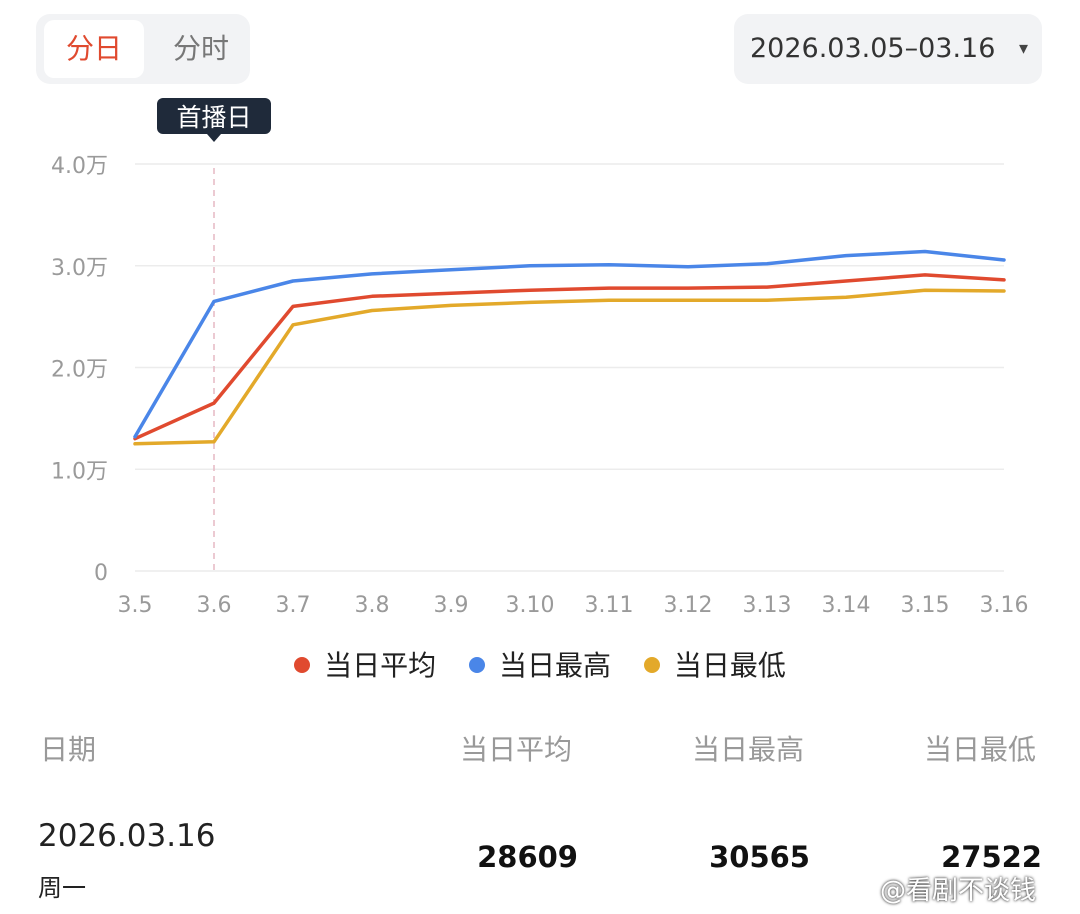 This screenshot has width=1080, height=914. Describe the element at coordinates (1023, 48) in the screenshot. I see `chevron-down-icon: ▾` at that location.